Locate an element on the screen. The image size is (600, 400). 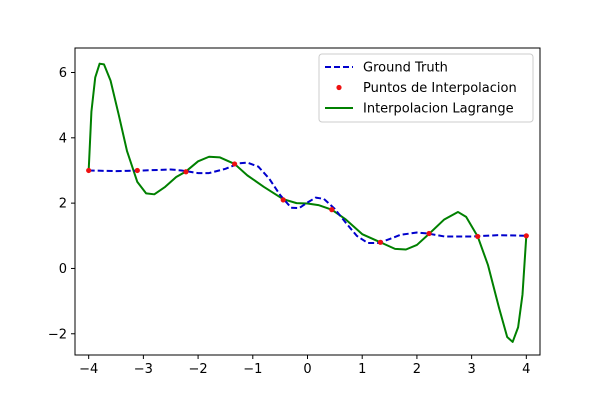
y-tick-label: 0 is located at coordinates (63, 269).